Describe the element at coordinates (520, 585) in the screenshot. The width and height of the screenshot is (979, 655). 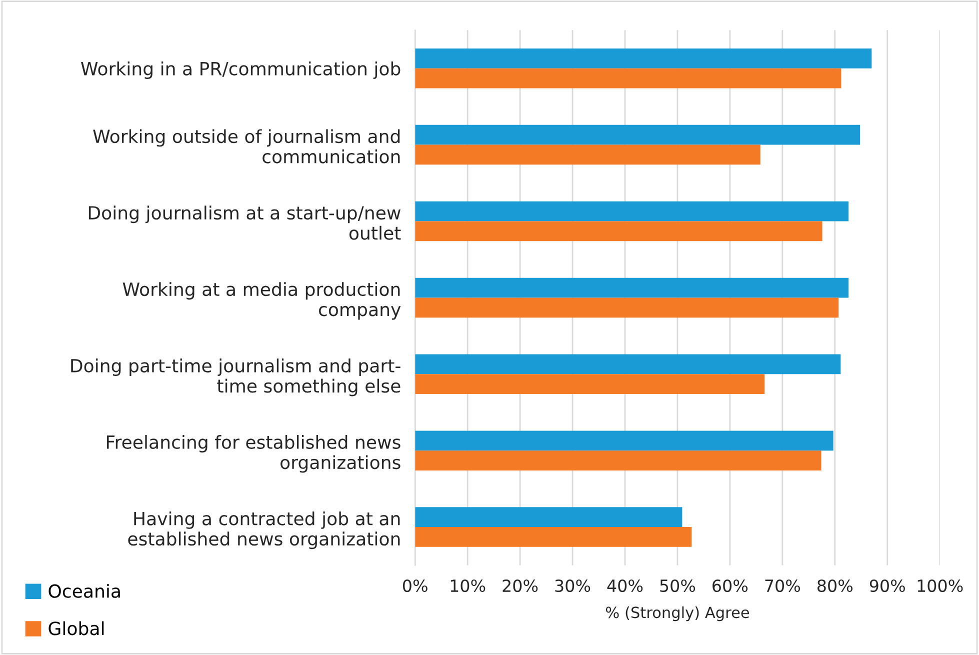
I see `x-tick-label: 20%` at that location.